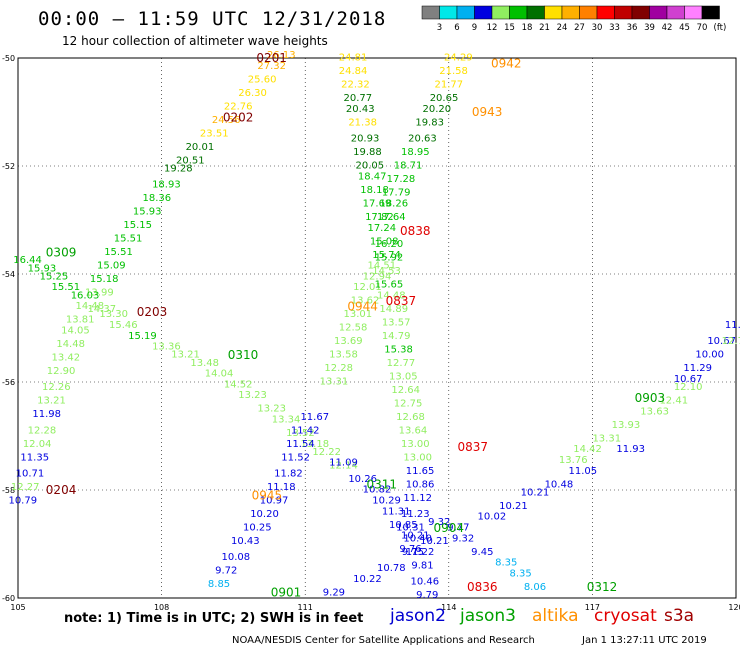 The image size is (740, 650). What do you see at coordinates (156, 198) in the screenshot?
I see `swh-value: 18.36` at bounding box center [156, 198].